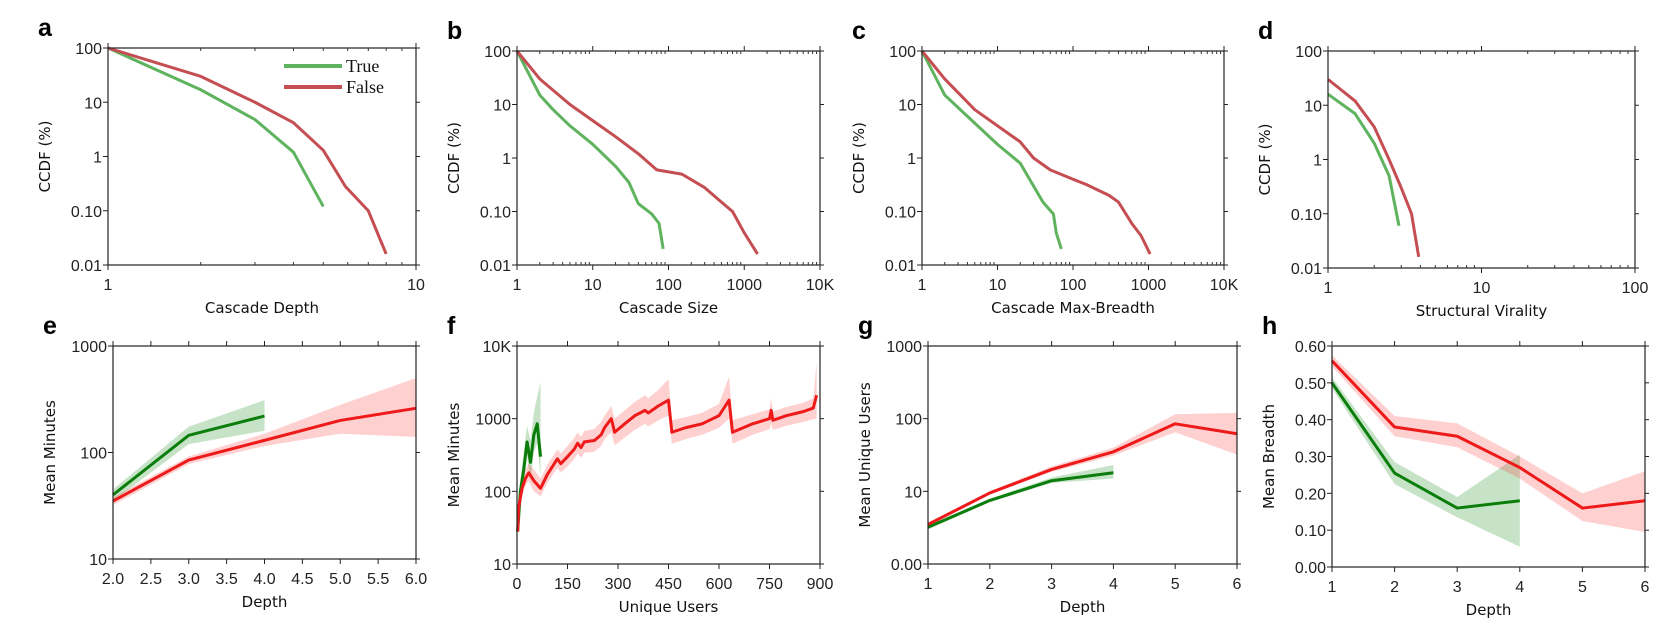 This screenshot has width=1668, height=623. What do you see at coordinates (230, 165) in the screenshot?
I see `panel-a: a 1 10 0.01 0.10 1 10 100 Cascade Depth CCDF (%)` at bounding box center [230, 165].